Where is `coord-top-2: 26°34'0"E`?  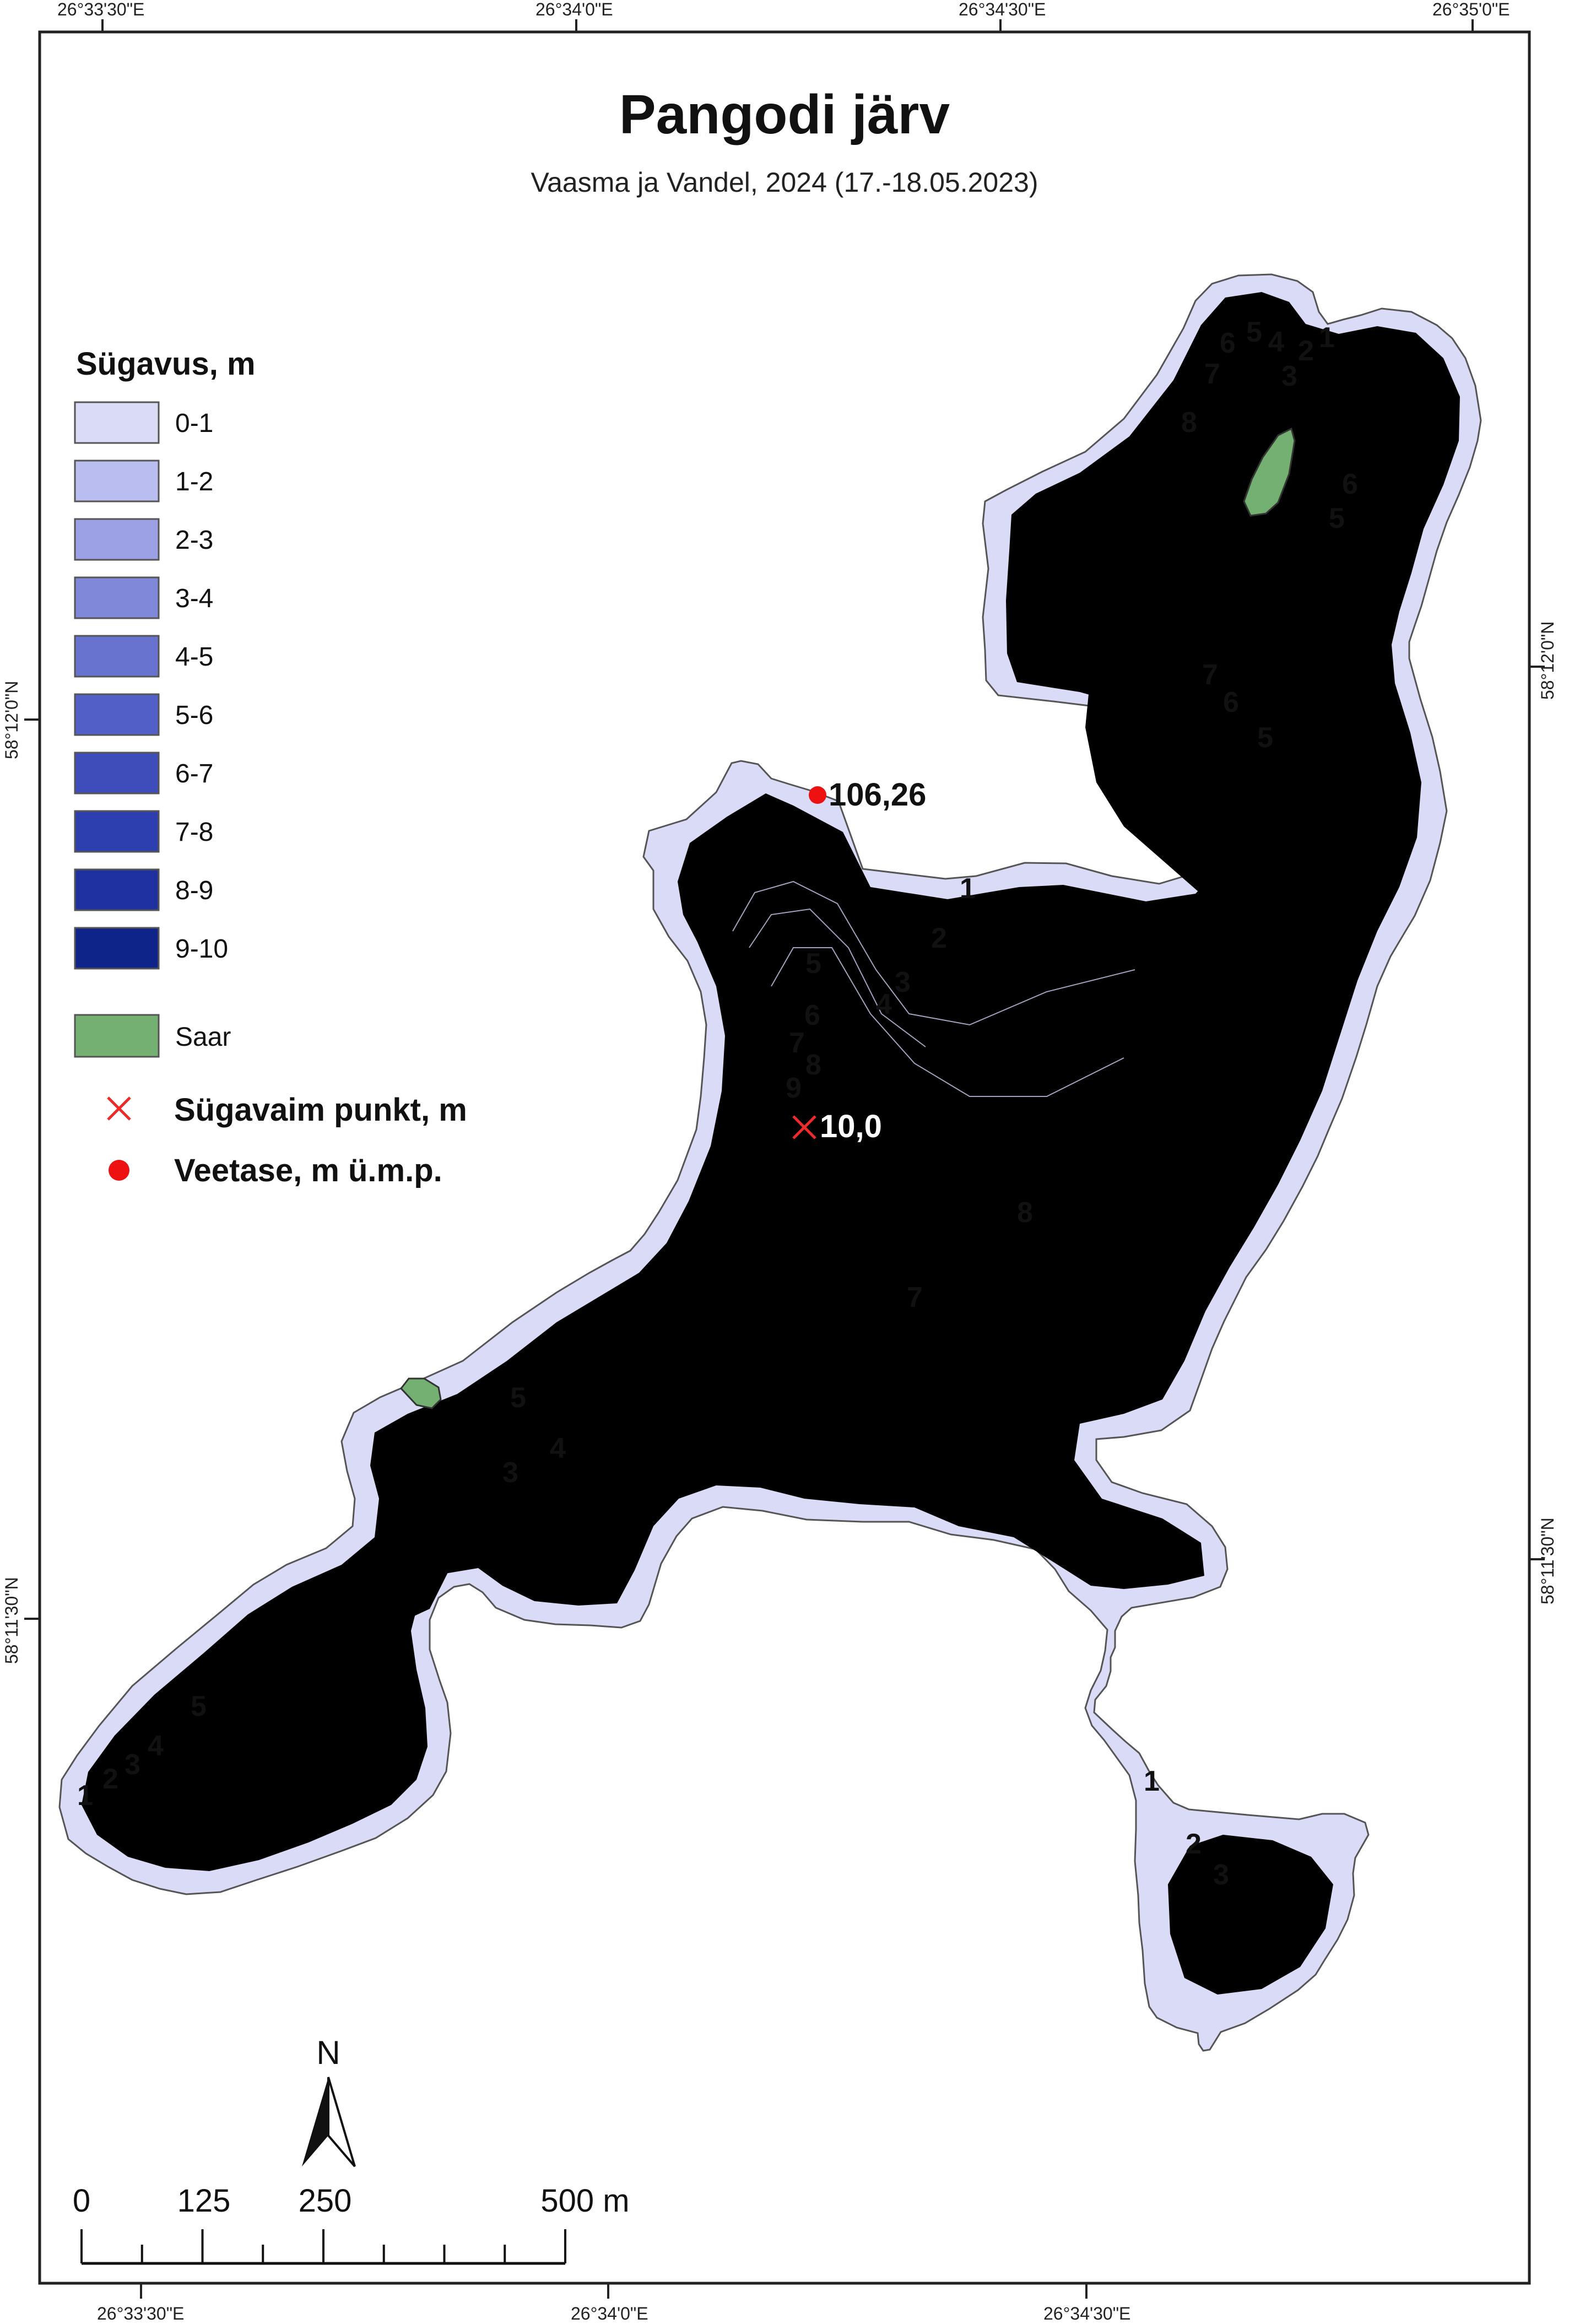 coord-top-2: 26°34'0"E is located at coordinates (574, 9).